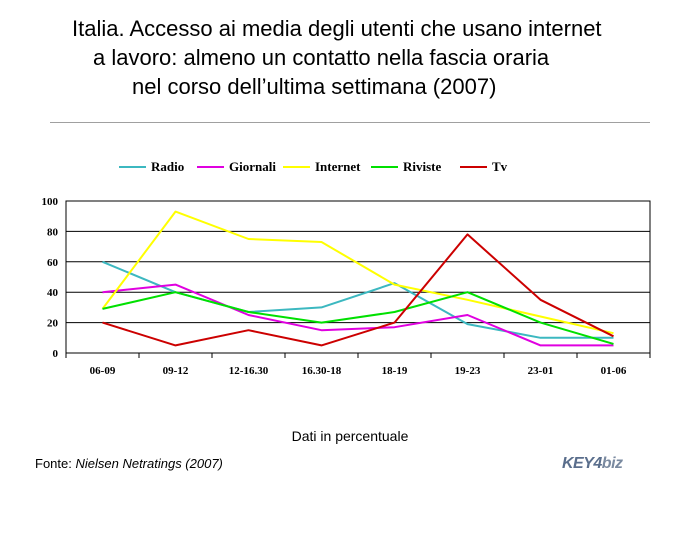  What do you see at coordinates (252, 166) in the screenshot?
I see `legend-label-giornali: Giornali` at bounding box center [252, 166].